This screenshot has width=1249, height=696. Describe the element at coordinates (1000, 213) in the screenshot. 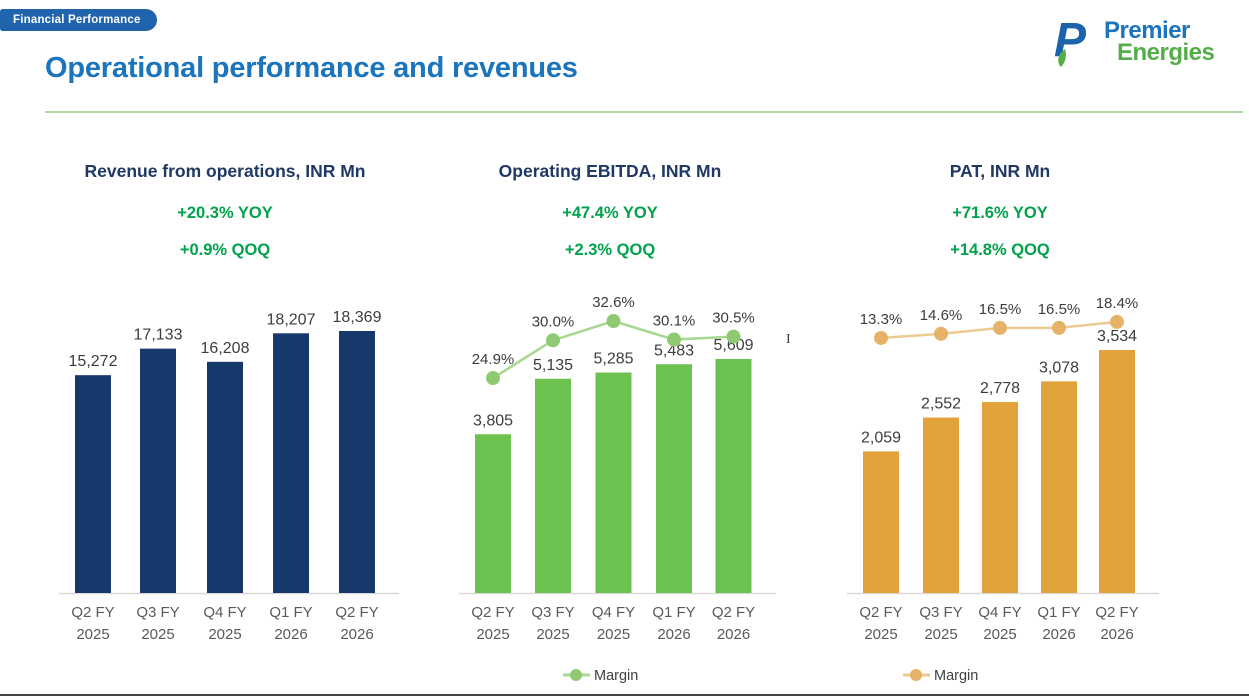

I see `pat-yoy-stat: +71.6% YOY` at that location.